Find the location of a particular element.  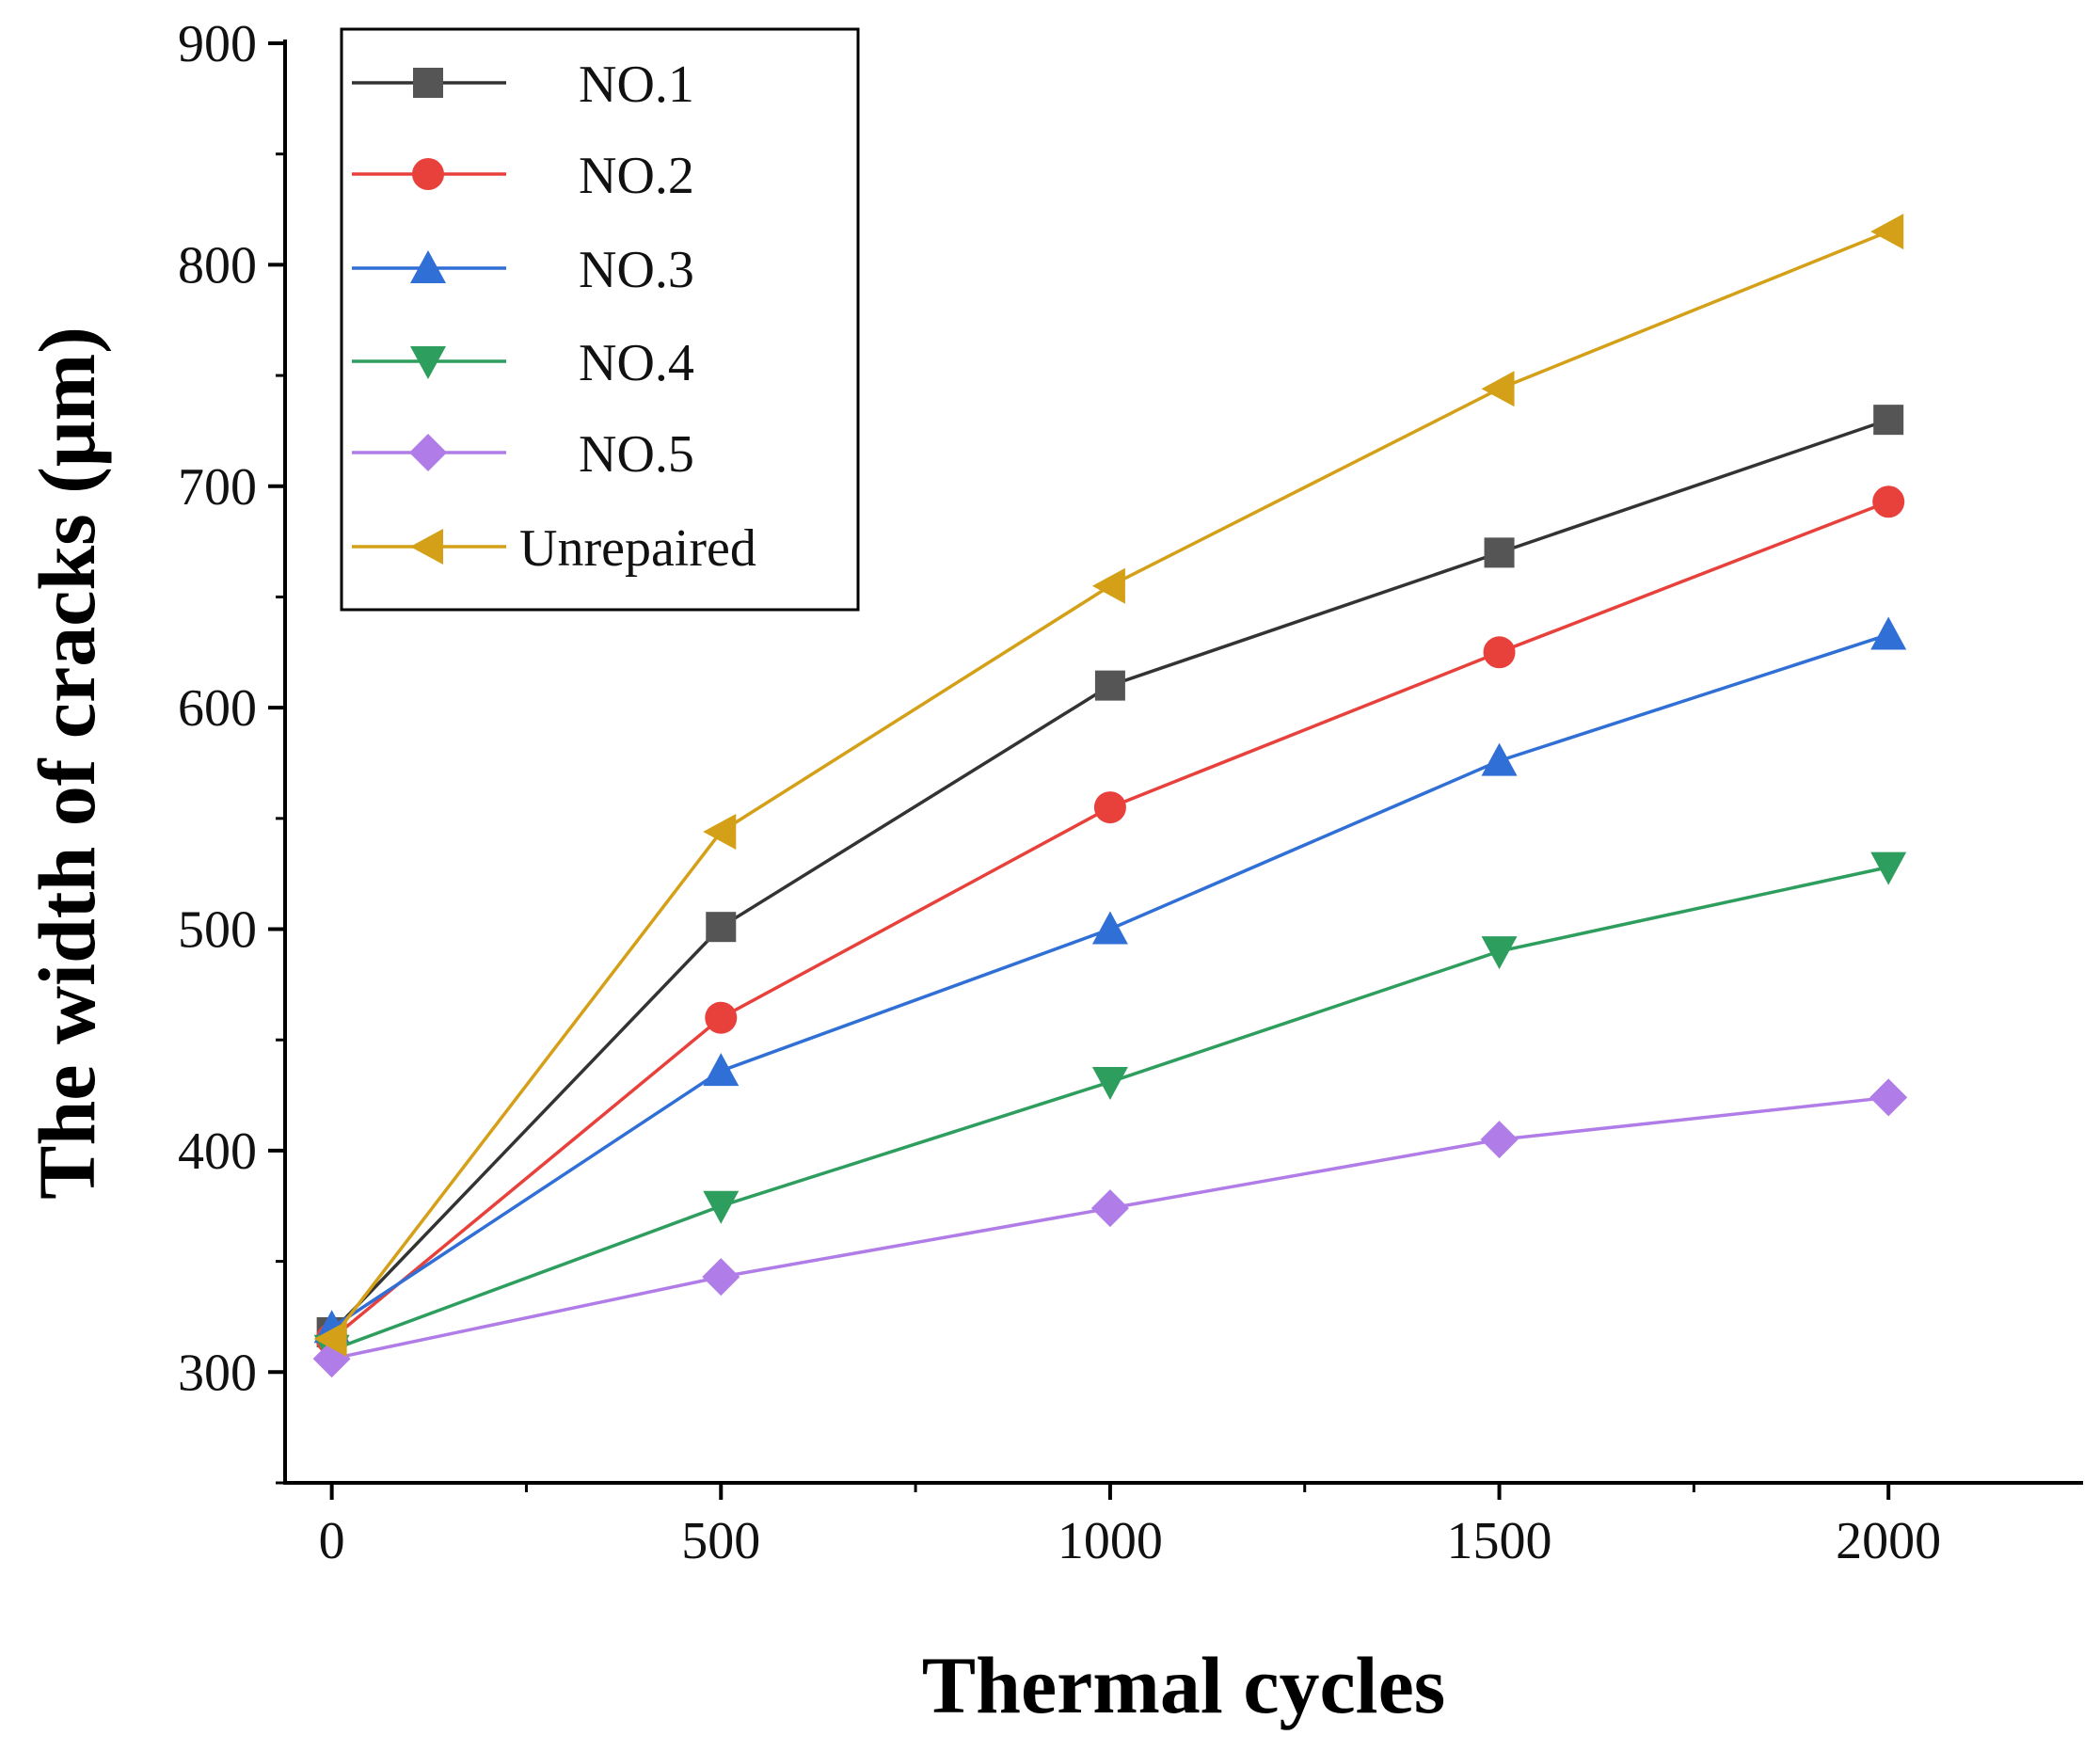

series-line is located at coordinates (1110, 1228).